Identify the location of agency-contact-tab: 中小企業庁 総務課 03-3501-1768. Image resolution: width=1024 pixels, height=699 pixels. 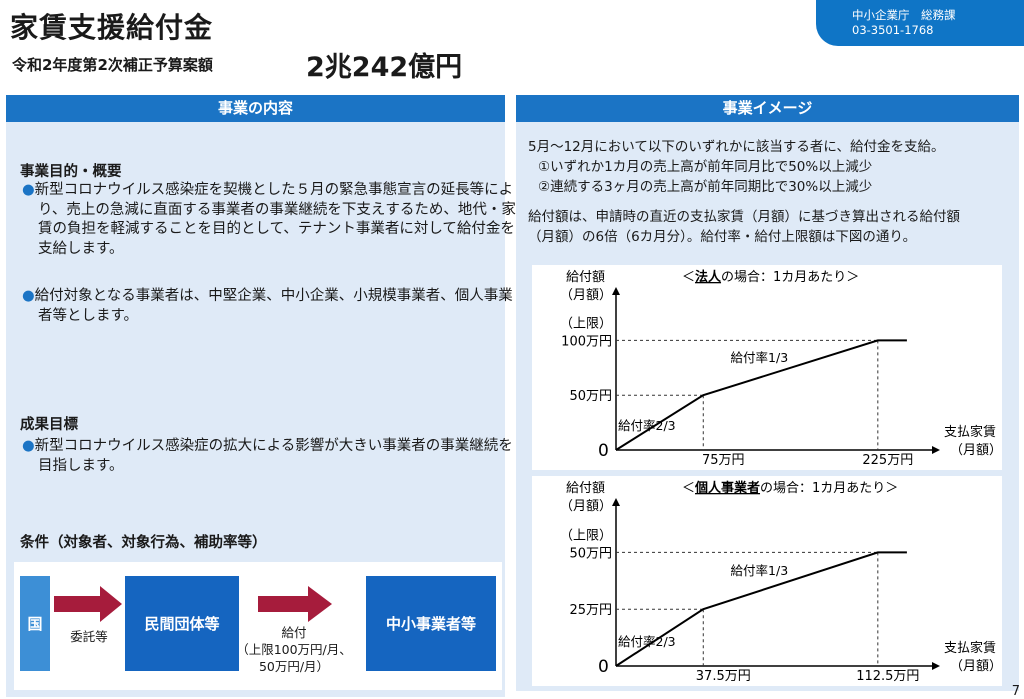
(920, 23).